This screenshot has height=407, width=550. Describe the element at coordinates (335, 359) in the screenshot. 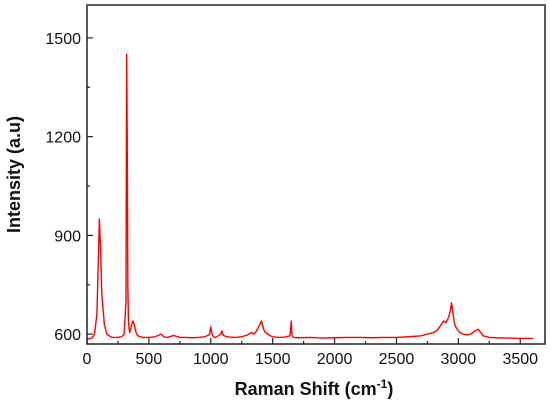

I see `x-tick-label: 2000` at that location.